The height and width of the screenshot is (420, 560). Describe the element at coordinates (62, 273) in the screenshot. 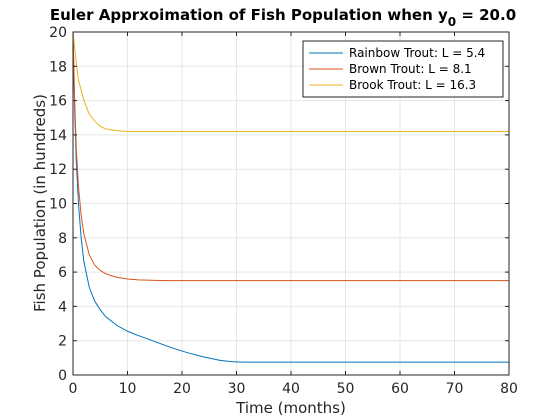

I see `y-tick-label: 6` at that location.